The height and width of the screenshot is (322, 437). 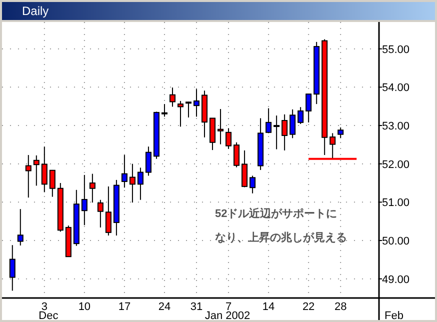 What do you see at coordinates (164, 307) in the screenshot?
I see `x-tick-label: 24` at bounding box center [164, 307].